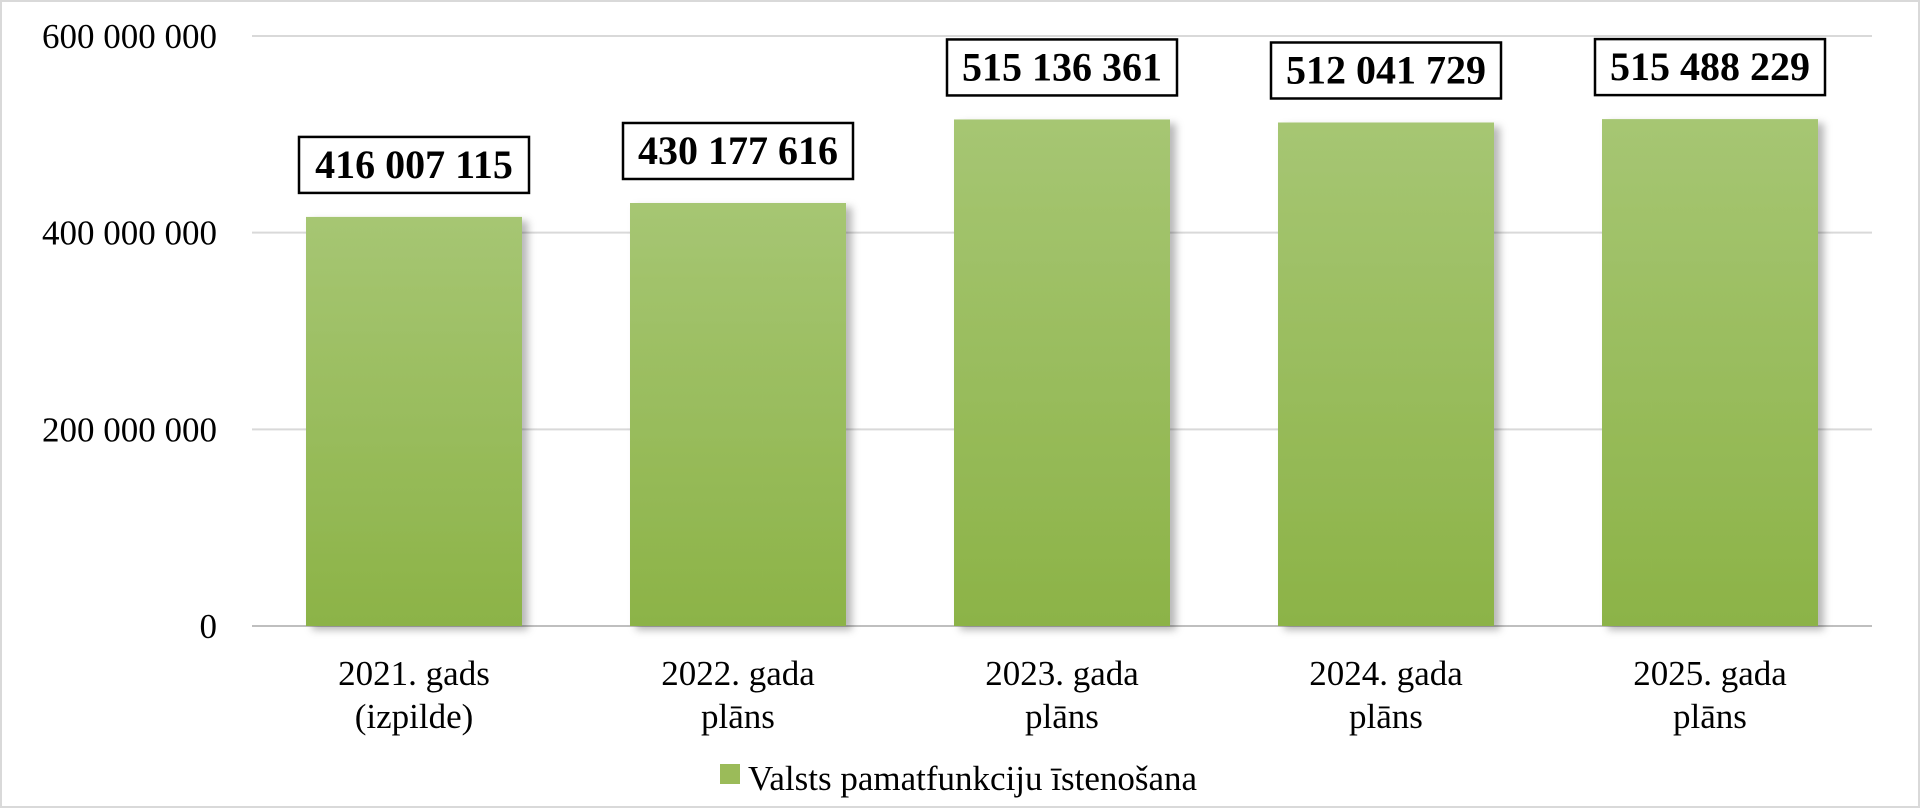 The height and width of the screenshot is (808, 1920). I want to click on y-tick-label: 0, so click(209, 626).